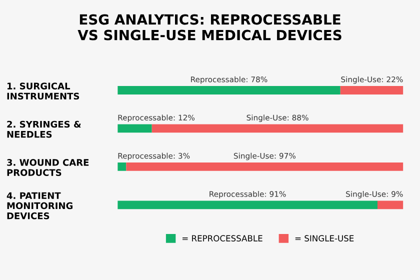  I want to click on y-tick-label: 3. WOUND CARE PRODUCTS, so click(48, 167).